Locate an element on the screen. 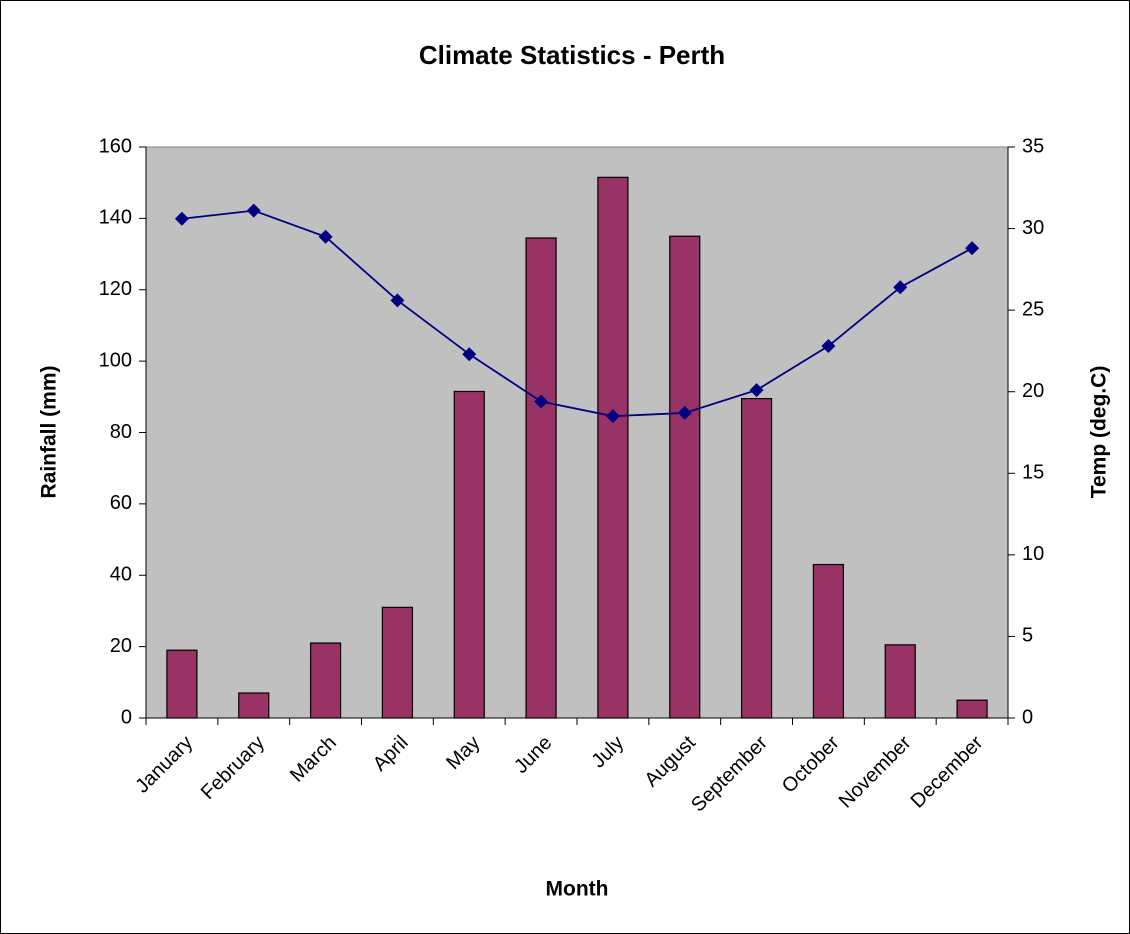 This screenshot has height=934, width=1130. y2-axis-label: Temp (deg.C) is located at coordinates (1099, 432).